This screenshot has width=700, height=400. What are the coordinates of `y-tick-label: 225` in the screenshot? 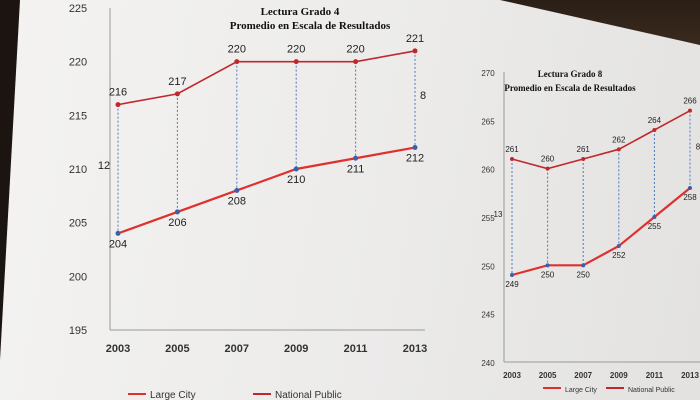 It's located at (78, 9).